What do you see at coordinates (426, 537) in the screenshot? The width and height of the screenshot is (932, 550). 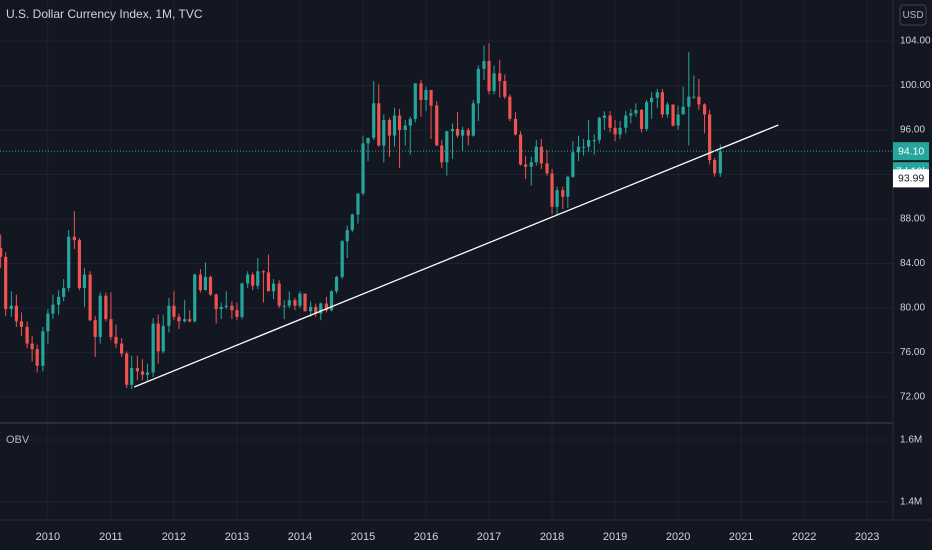 I see `x-tick-label: 2016` at bounding box center [426, 537].